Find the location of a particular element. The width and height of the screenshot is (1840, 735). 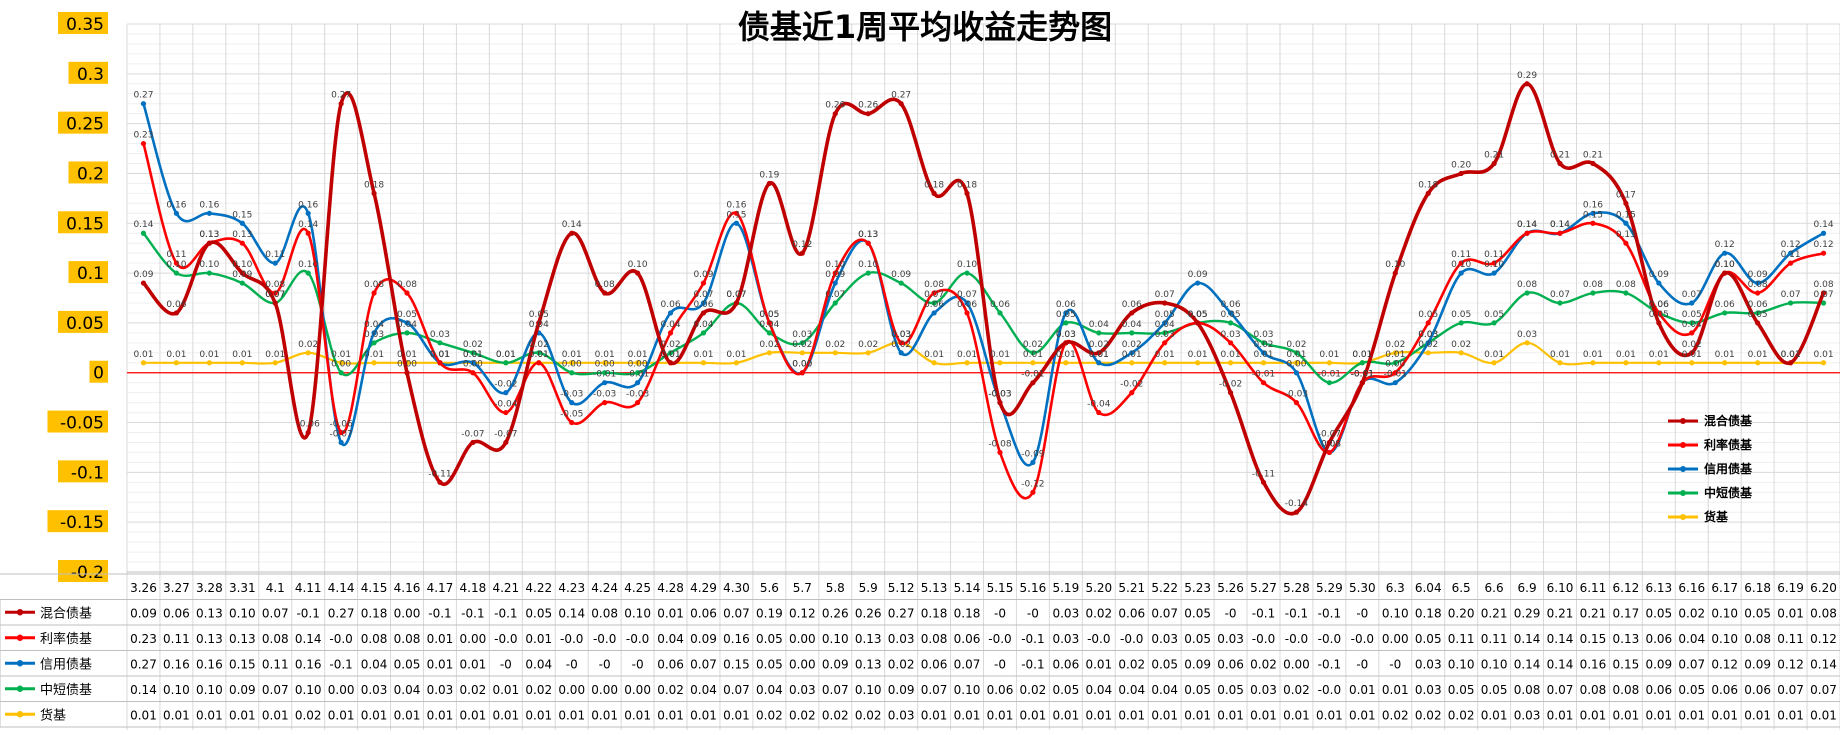

data-label: 0.16 is located at coordinates (308, 205).